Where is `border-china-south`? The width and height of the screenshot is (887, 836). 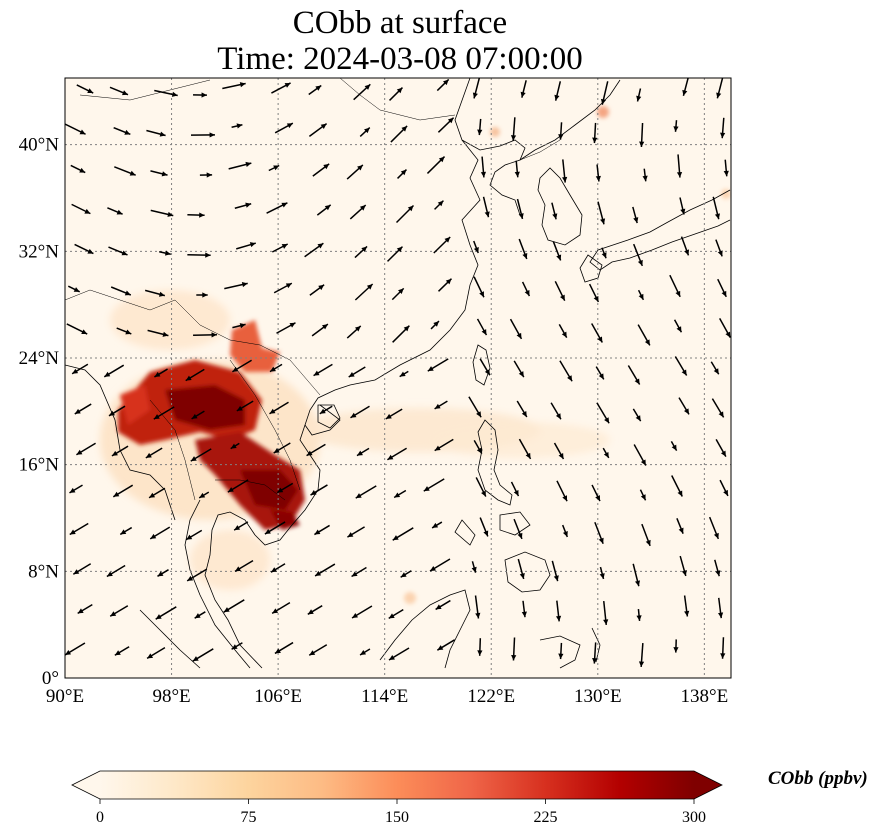 border-china-south is located at coordinates (193, 342).